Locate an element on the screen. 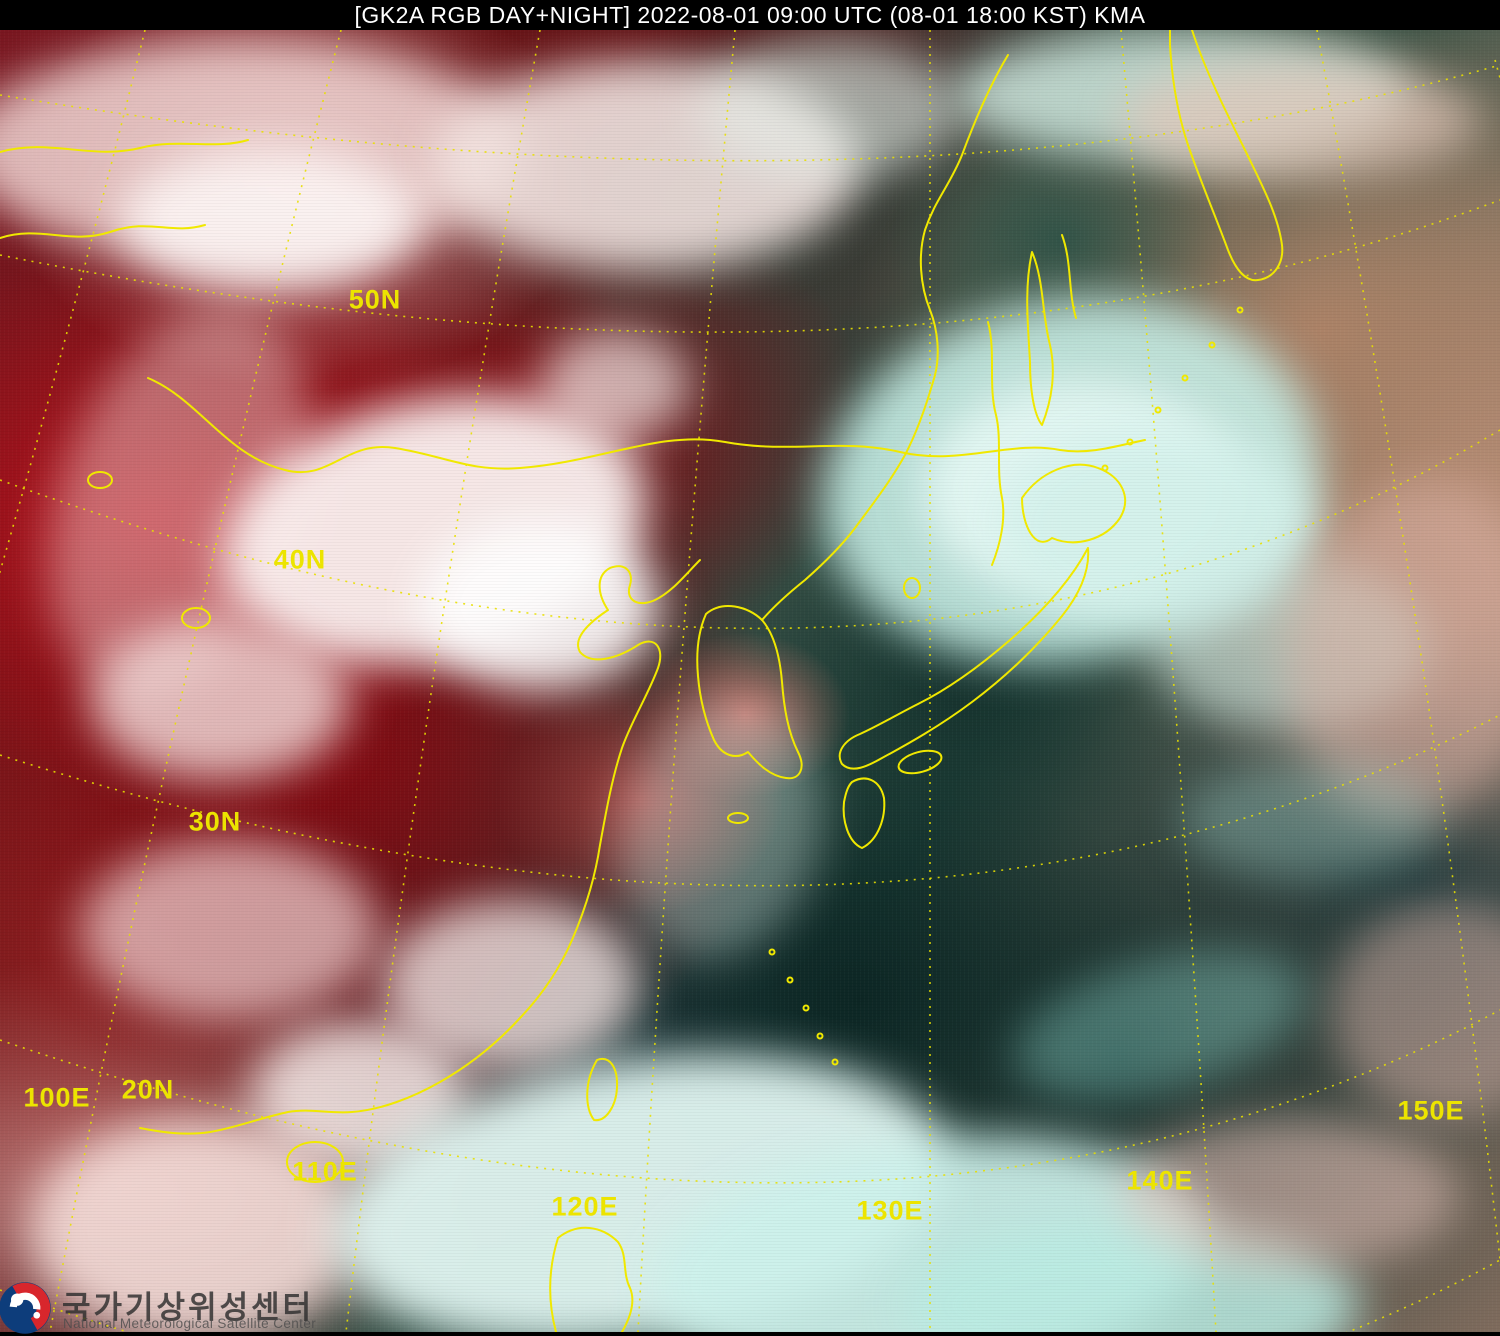  graticule-label-140e: 140E is located at coordinates (1160, 1180).